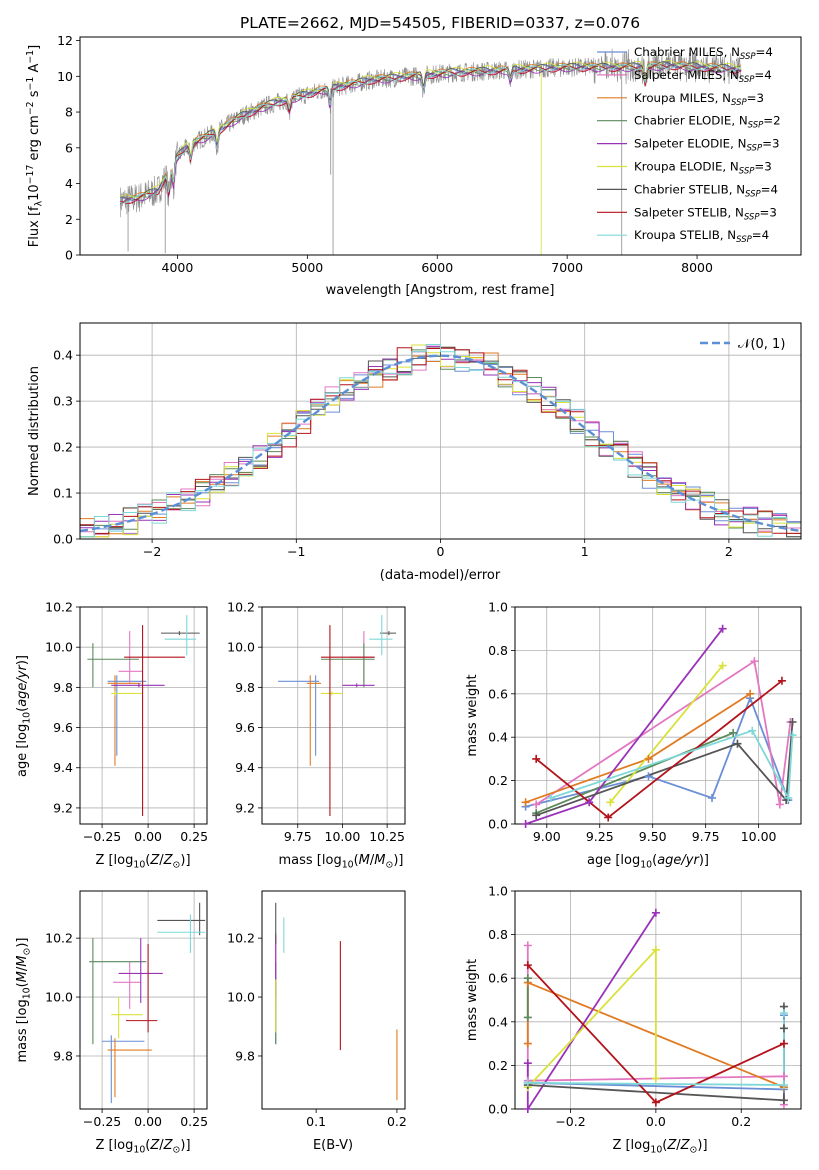  I want to click on legend-tail: =3, so click(770, 144).